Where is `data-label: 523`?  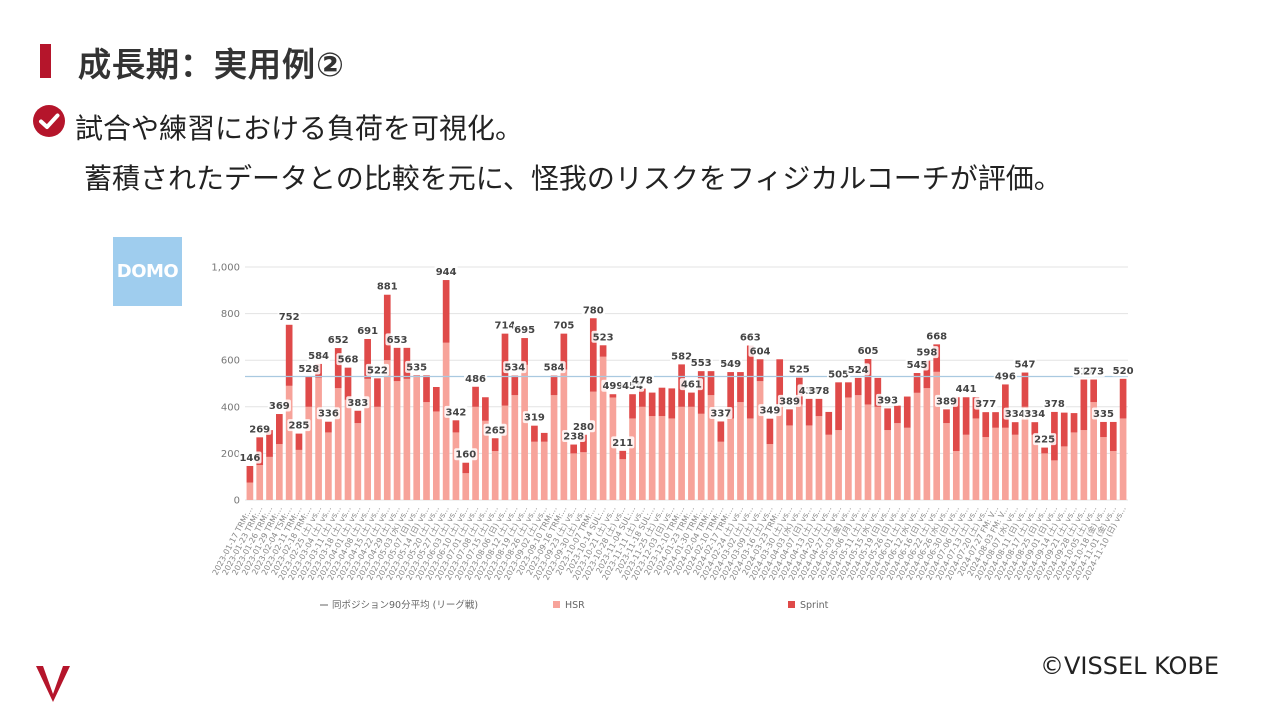 data-label: 523 is located at coordinates (603, 337).